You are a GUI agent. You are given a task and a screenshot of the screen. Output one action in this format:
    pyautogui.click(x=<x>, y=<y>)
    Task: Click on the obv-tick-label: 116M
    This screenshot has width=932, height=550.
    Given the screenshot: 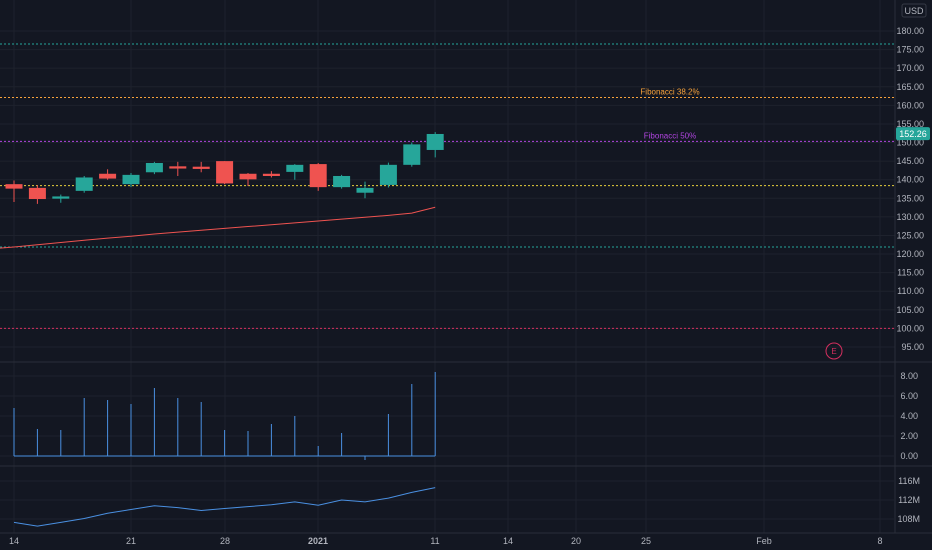 What is the action you would take?
    pyautogui.click(x=909, y=481)
    